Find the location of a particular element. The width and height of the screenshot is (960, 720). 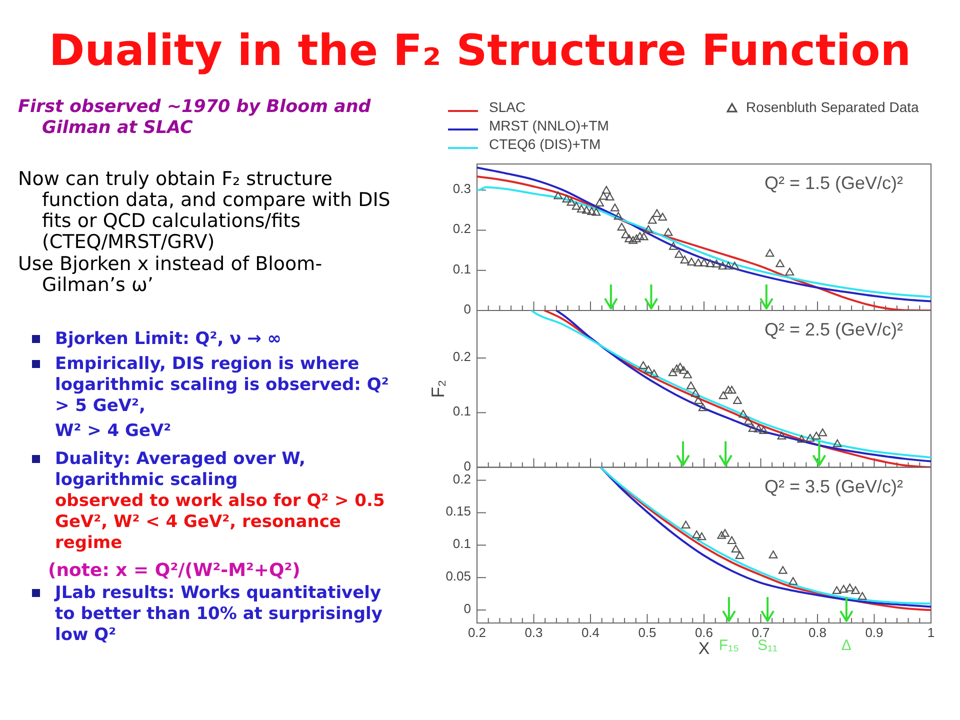

x-tick-label: 0.4 is located at coordinates (590, 632).